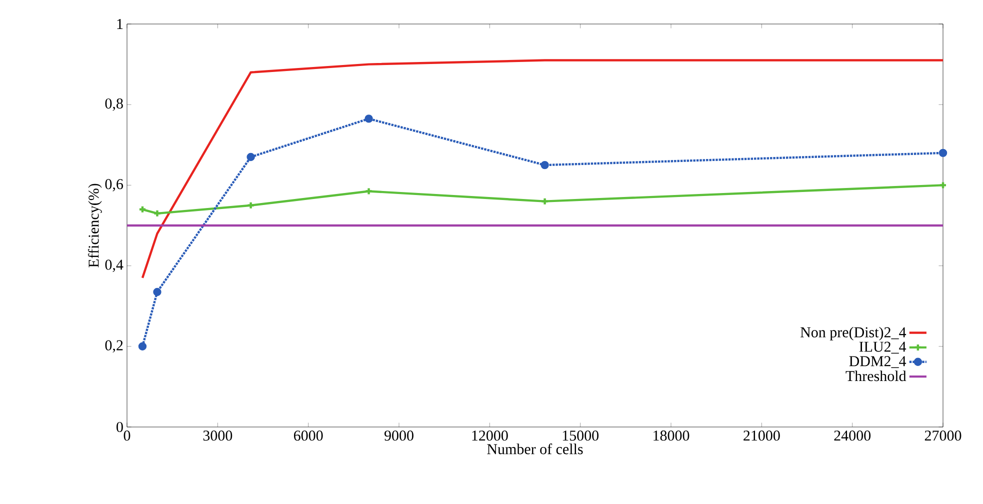 Image resolution: width=983 pixels, height=504 pixels. What do you see at coordinates (877, 362) in the screenshot?
I see `legend-label: DDM2_4` at bounding box center [877, 362].